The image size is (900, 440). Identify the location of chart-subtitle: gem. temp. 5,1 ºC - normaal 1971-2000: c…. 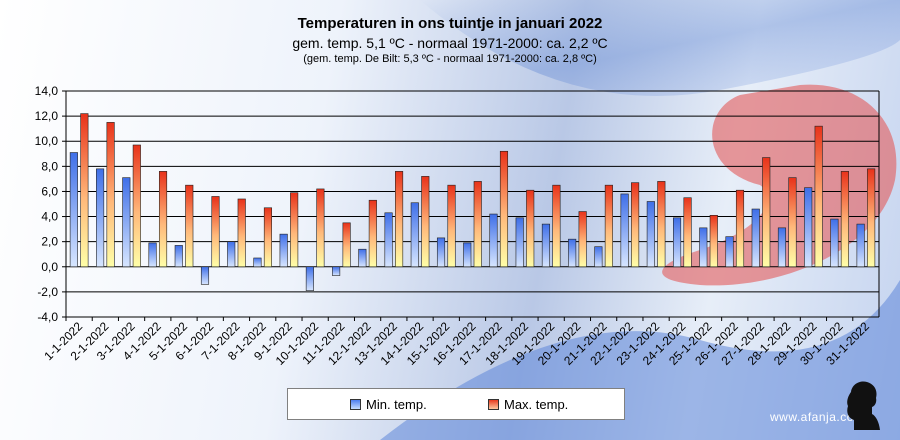
(450, 43).